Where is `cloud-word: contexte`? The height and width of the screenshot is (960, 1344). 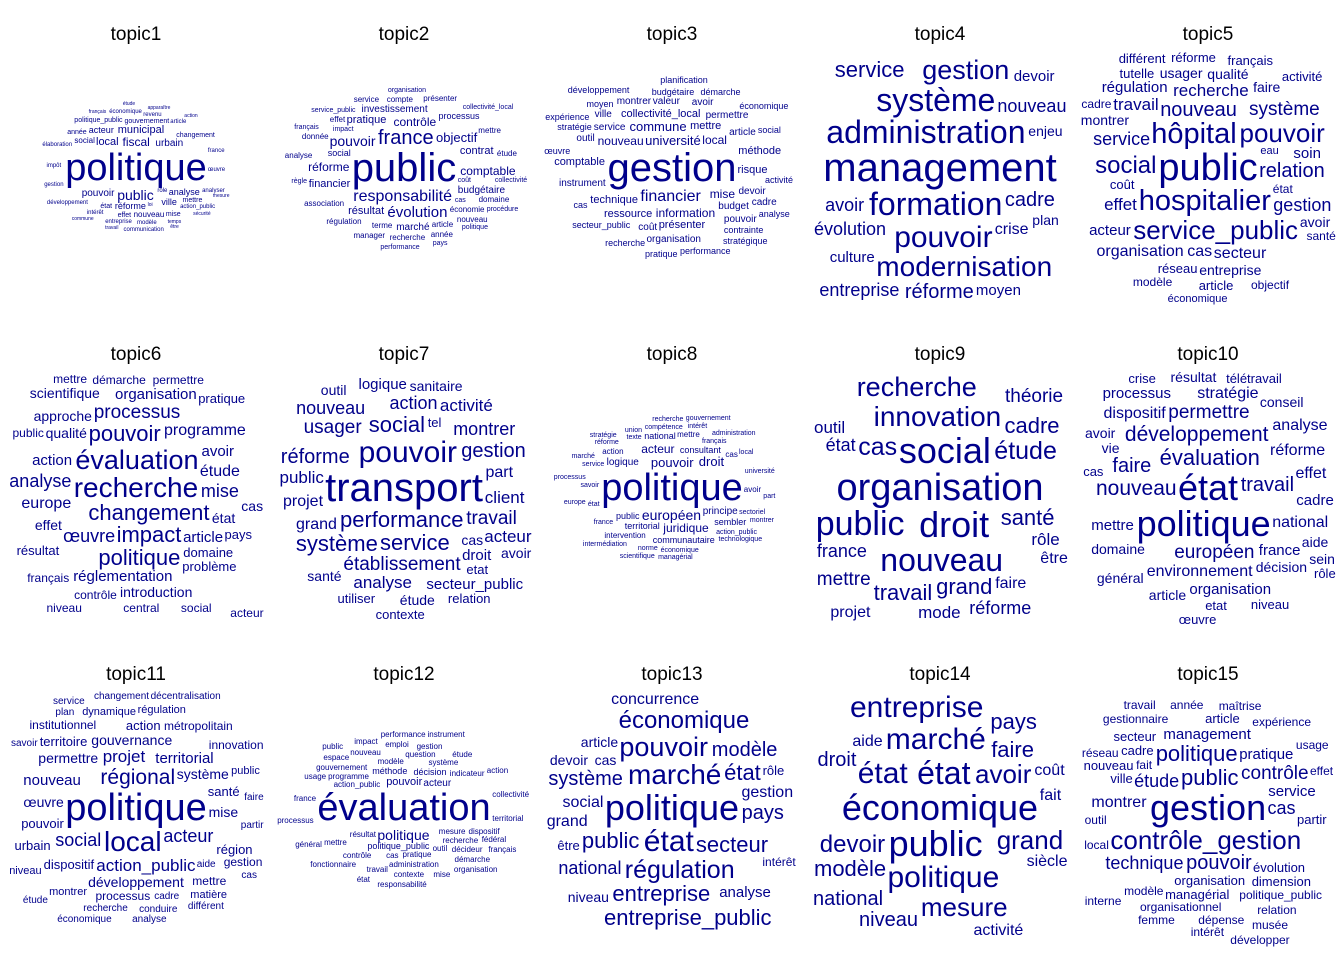
cloud-word: contexte is located at coordinates (400, 615).